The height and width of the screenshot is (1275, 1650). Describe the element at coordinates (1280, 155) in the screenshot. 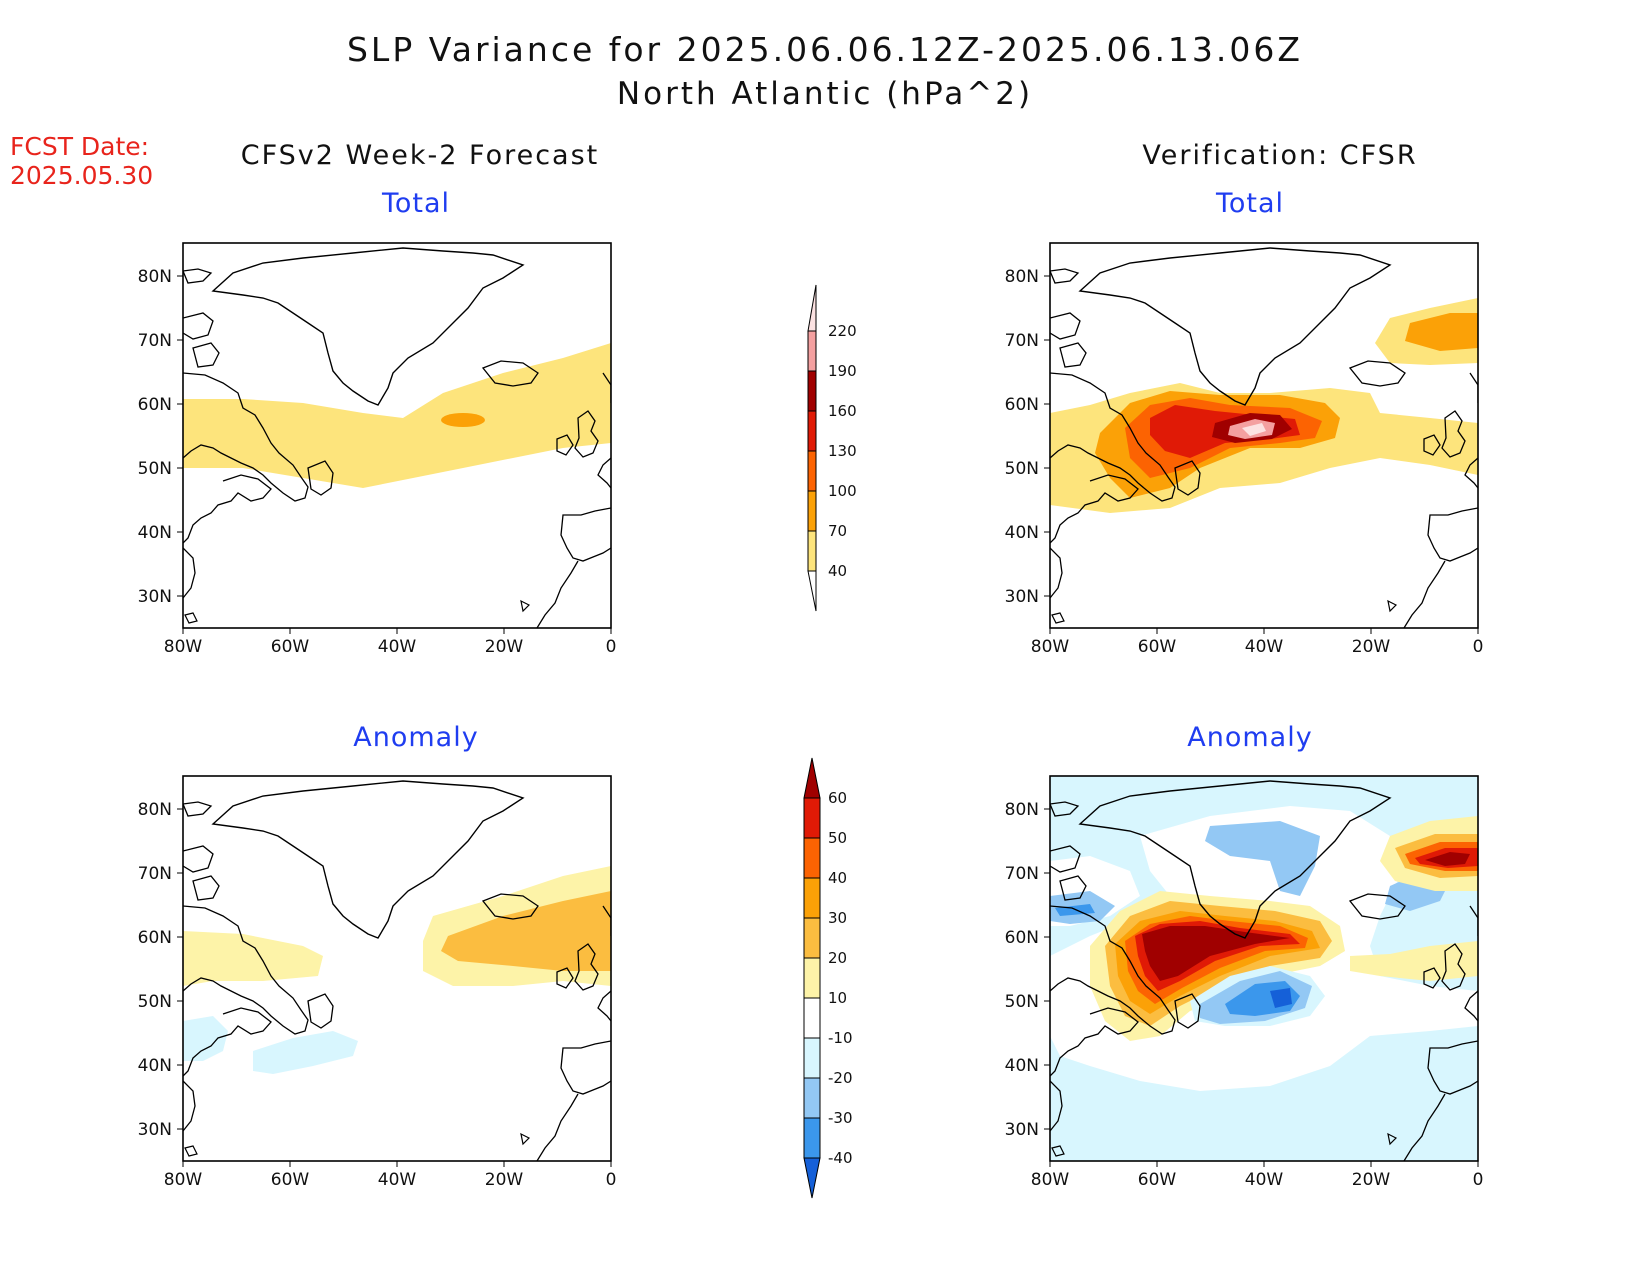

I see `verification-column-title: Verification: CFSR` at that location.